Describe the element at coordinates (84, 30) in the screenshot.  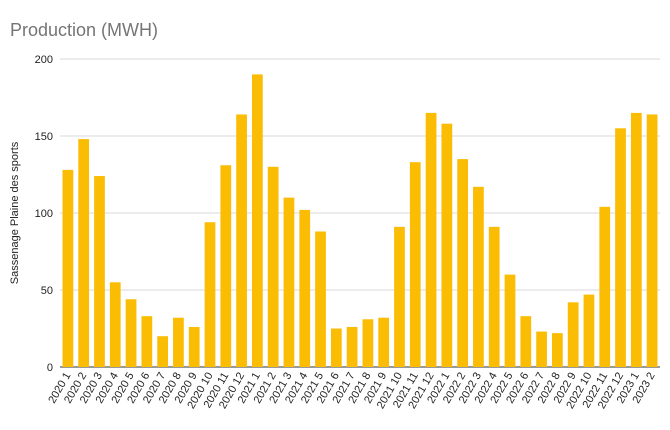
I see `chart-title: Production (MWH)` at that location.